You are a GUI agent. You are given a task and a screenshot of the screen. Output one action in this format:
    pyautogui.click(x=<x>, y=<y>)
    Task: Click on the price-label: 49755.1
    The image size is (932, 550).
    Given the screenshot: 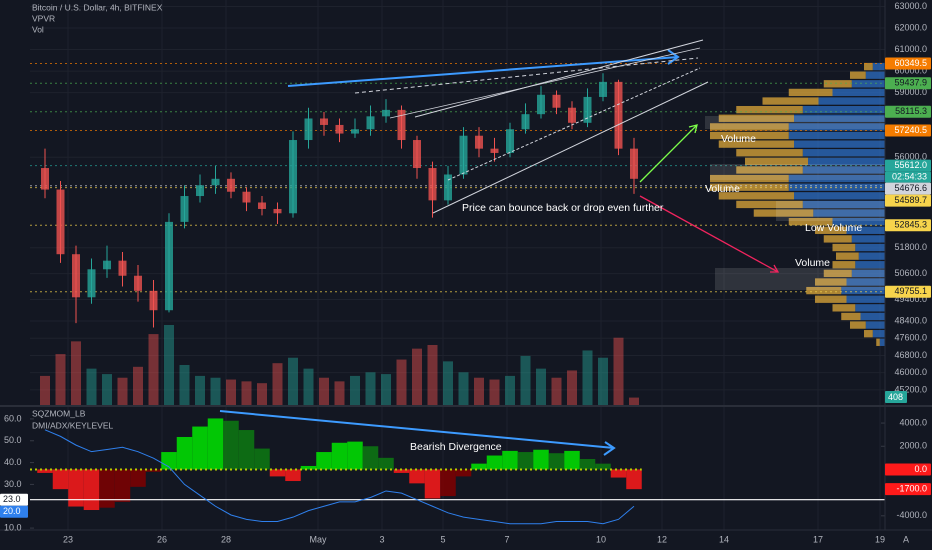 What is the action you would take?
    pyautogui.click(x=910, y=291)
    